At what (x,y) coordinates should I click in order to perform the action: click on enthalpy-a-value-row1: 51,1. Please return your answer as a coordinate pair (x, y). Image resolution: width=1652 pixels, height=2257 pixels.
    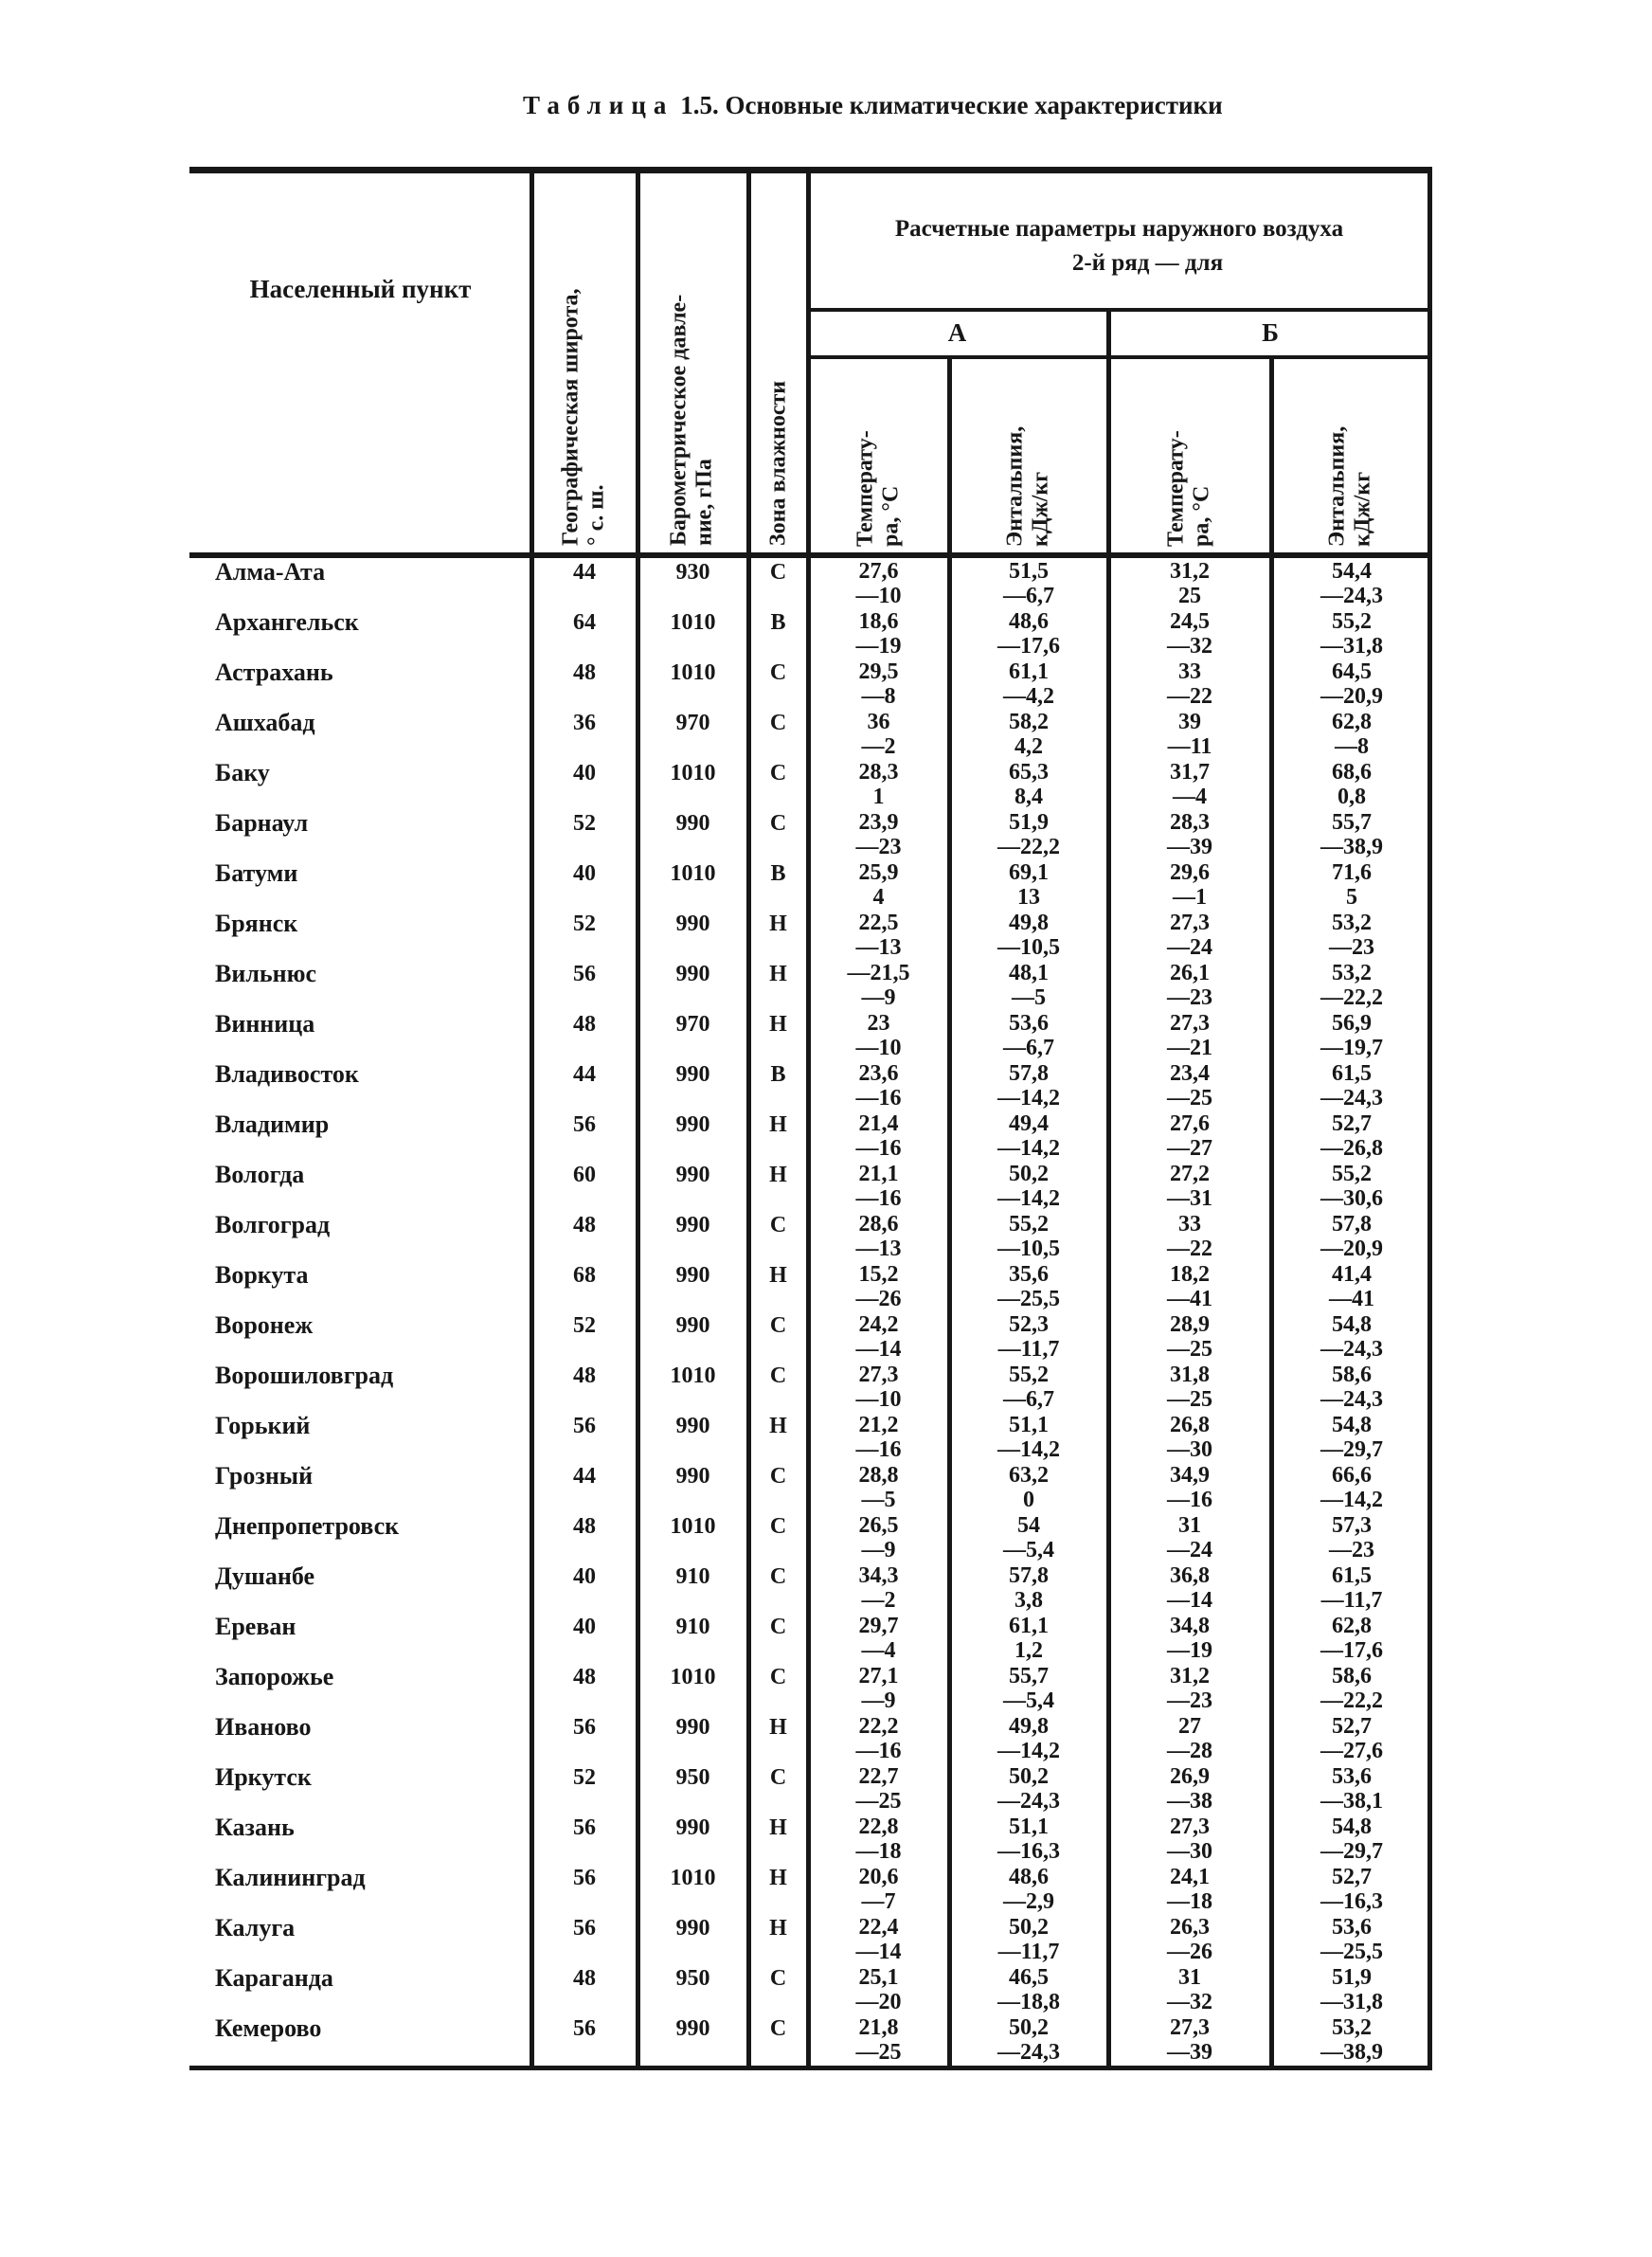
    Looking at the image, I should click on (1029, 1425).